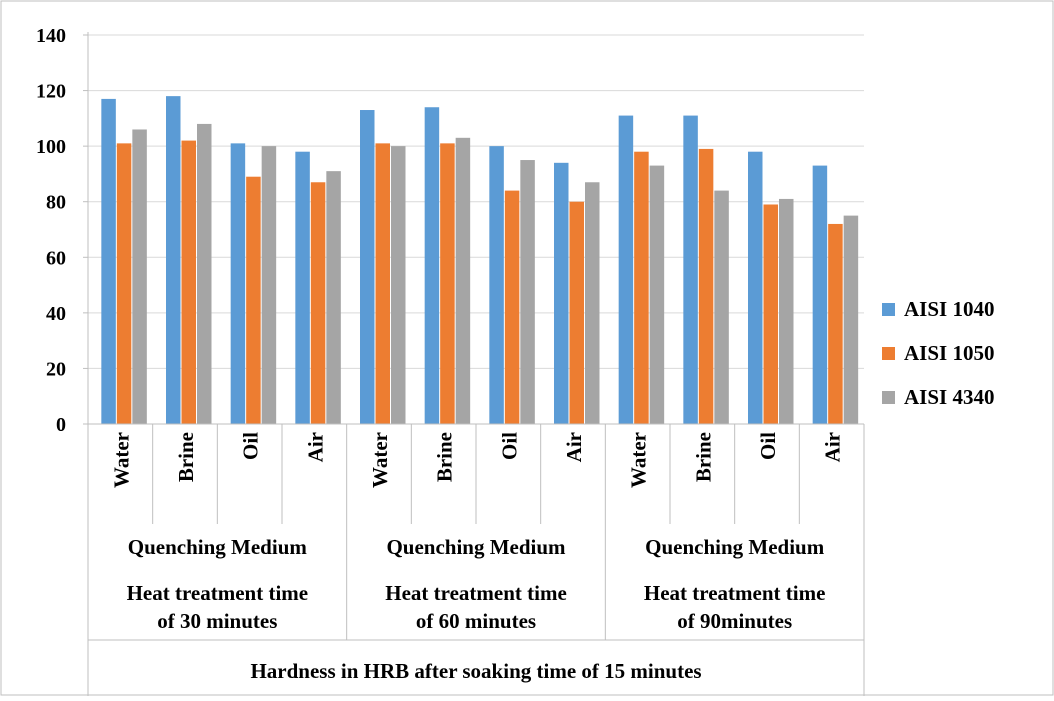 The height and width of the screenshot is (701, 1054). I want to click on legend: AISI 1040 AISI 1050 AISI 4340, so click(938, 353).